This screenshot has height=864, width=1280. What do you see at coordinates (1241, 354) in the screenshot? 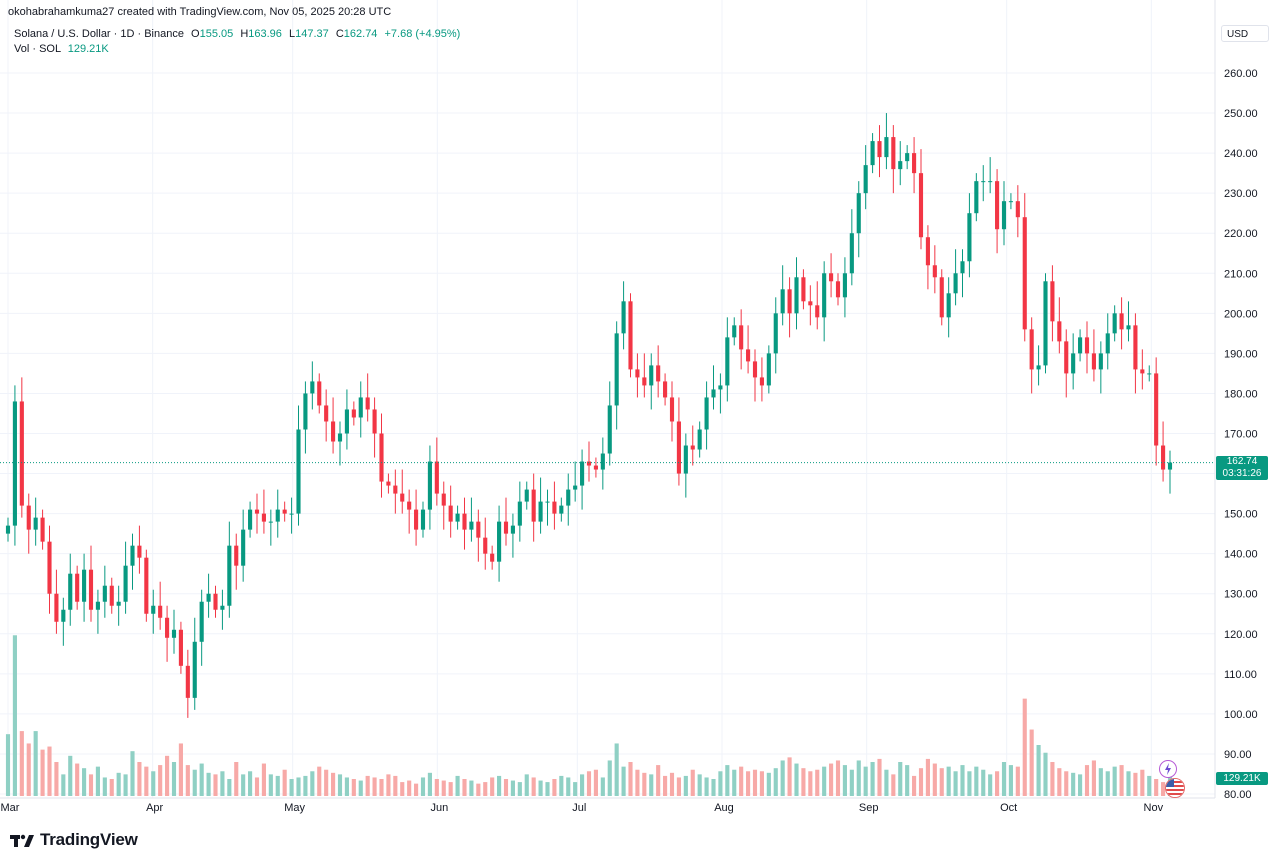
I see `price-tick-label: 190.00` at bounding box center [1241, 354].